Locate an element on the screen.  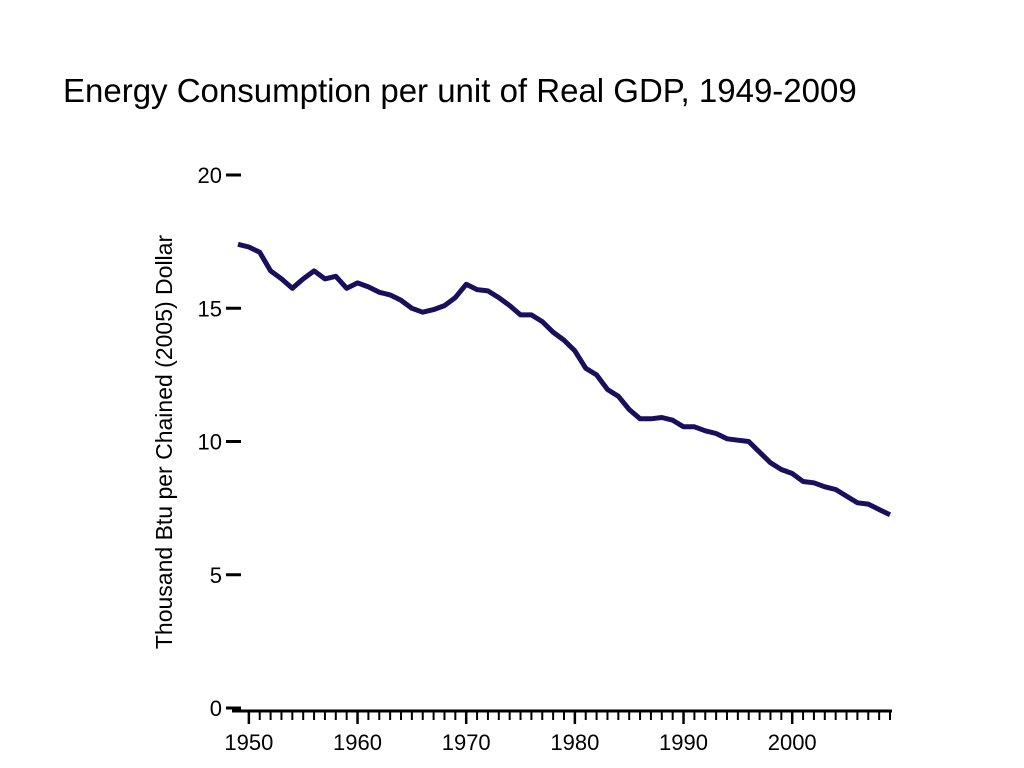
y-tick-label: 10 is located at coordinates (210, 442).